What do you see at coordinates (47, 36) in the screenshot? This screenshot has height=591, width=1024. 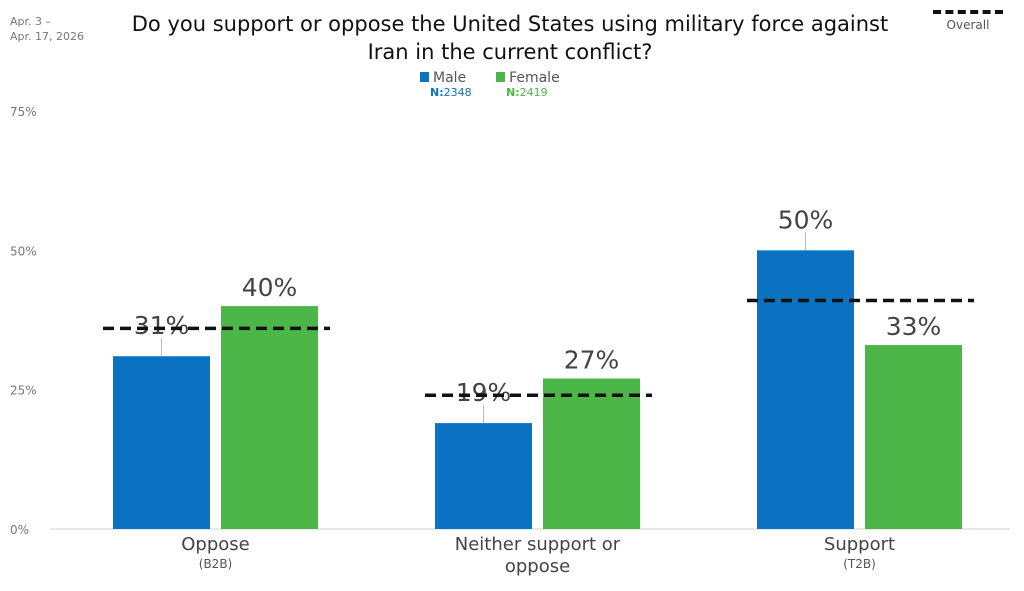 I see `date-end: Apr. 17, 2026` at bounding box center [47, 36].